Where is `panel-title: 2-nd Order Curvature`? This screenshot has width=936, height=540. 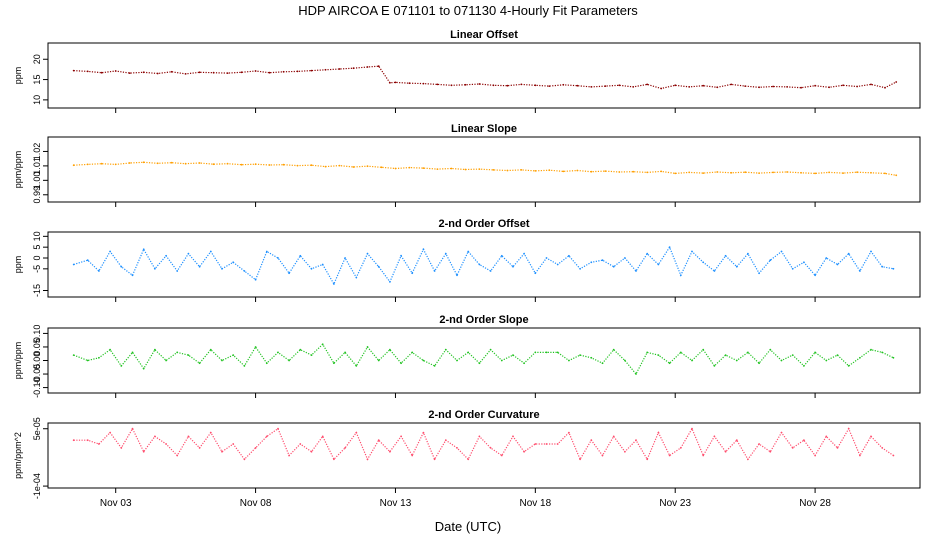 panel-title: 2-nd Order Curvature is located at coordinates (483, 415).